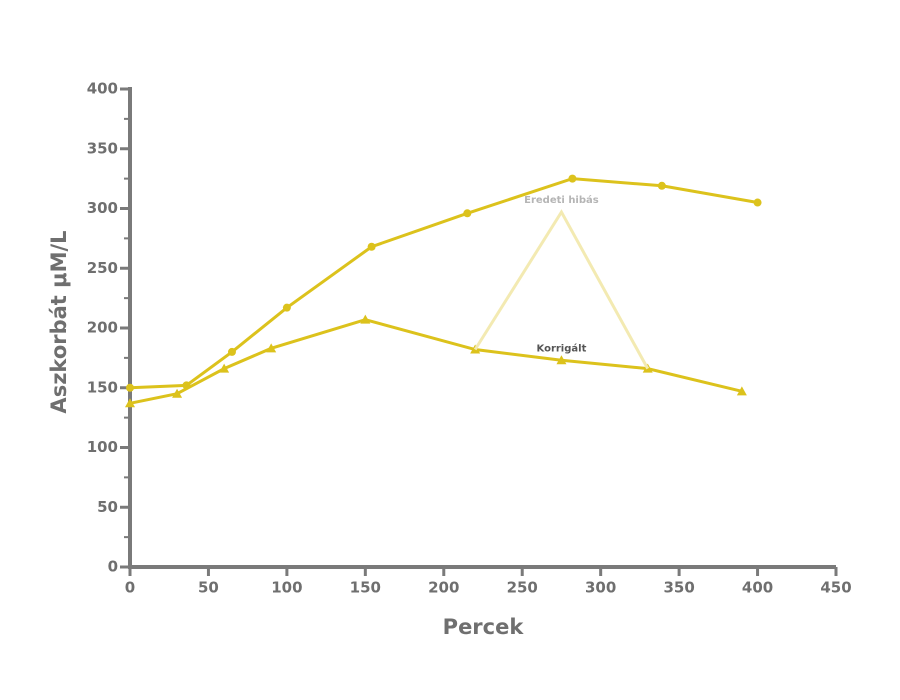 Image resolution: width=900 pixels, height=700 pixels. Describe the element at coordinates (522, 588) in the screenshot. I see `x-tick-label: 250` at that location.